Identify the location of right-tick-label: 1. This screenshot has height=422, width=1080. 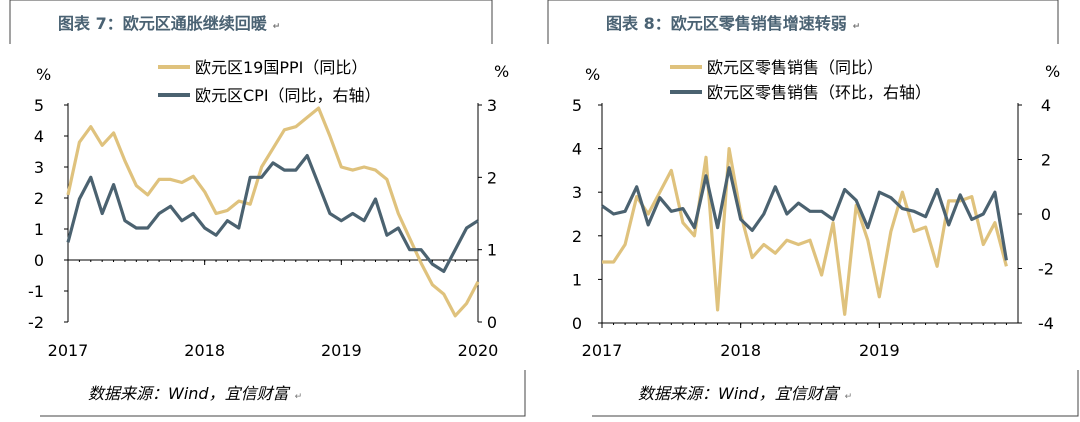
(492, 250).